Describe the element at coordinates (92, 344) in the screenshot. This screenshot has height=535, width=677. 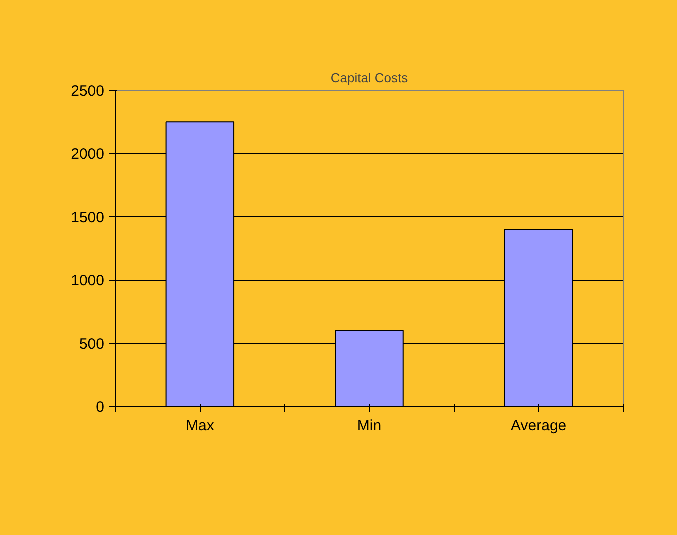
I see `y-tick-label: 500` at that location.